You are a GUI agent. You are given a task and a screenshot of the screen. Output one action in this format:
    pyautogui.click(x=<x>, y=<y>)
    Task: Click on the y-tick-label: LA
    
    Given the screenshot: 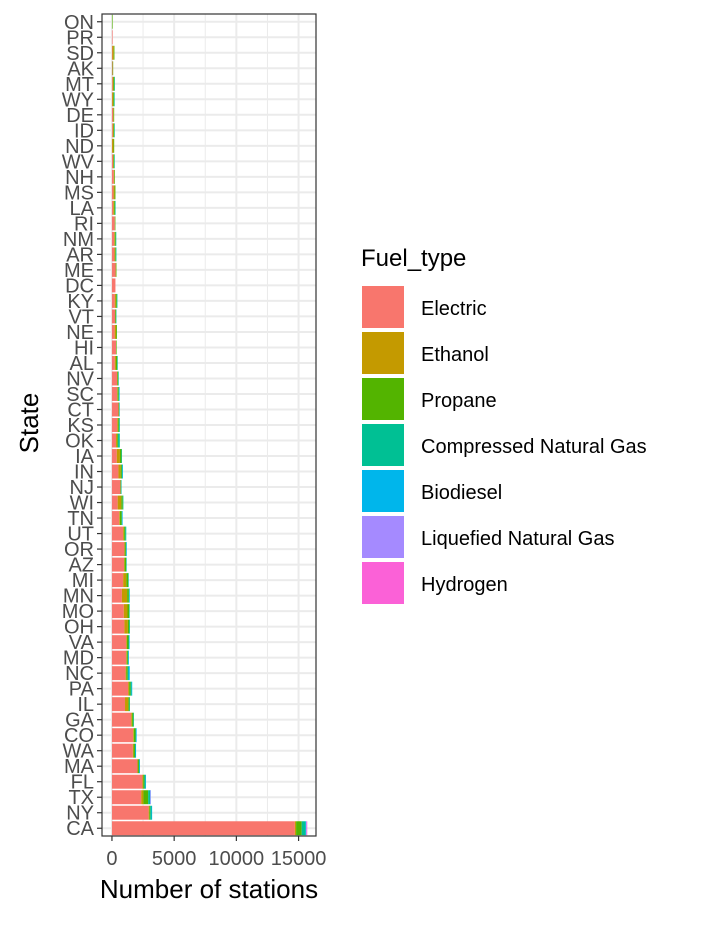 What is the action you would take?
    pyautogui.click(x=82, y=209)
    